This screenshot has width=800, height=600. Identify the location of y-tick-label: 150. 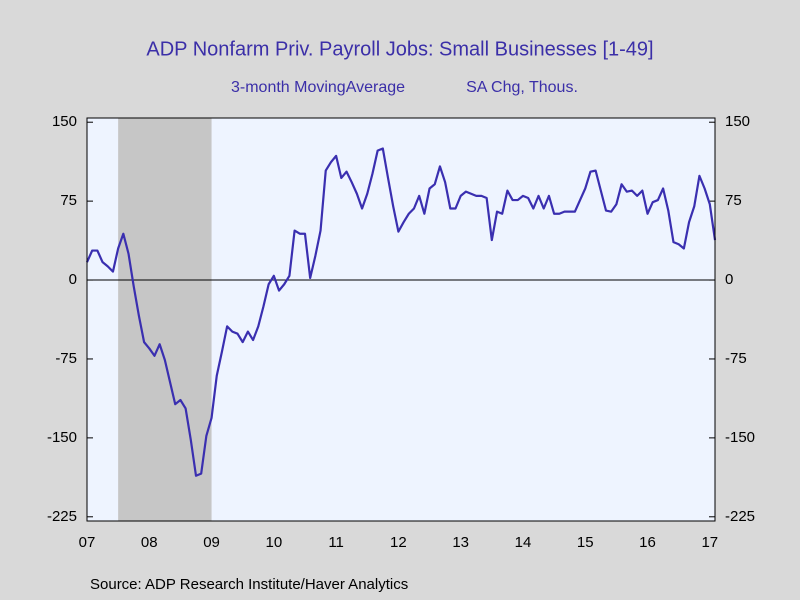
(64, 121).